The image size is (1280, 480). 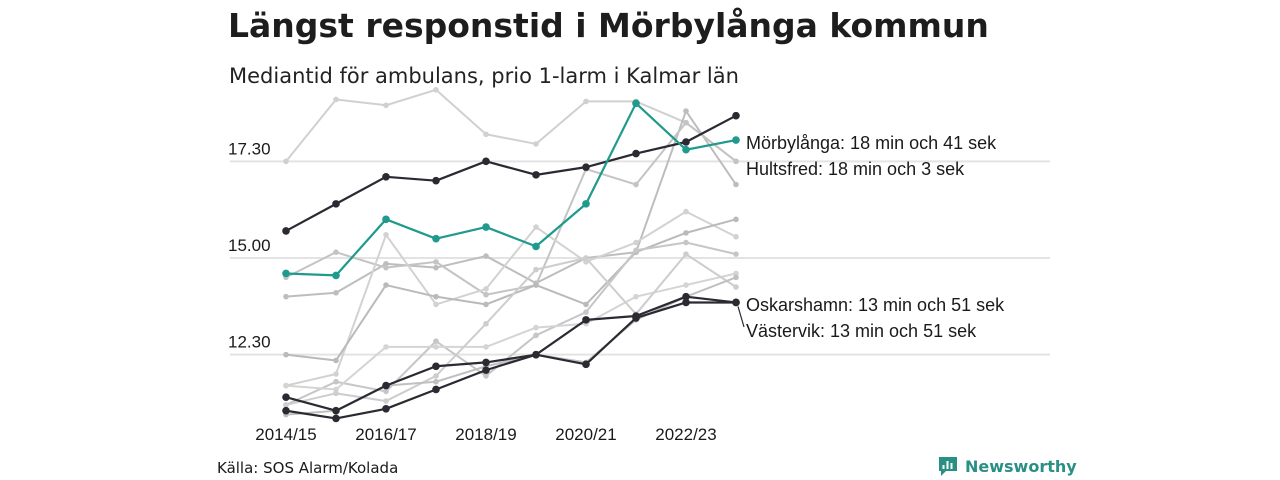 I want to click on x-tick-label: 2018/19, so click(x=485, y=434).